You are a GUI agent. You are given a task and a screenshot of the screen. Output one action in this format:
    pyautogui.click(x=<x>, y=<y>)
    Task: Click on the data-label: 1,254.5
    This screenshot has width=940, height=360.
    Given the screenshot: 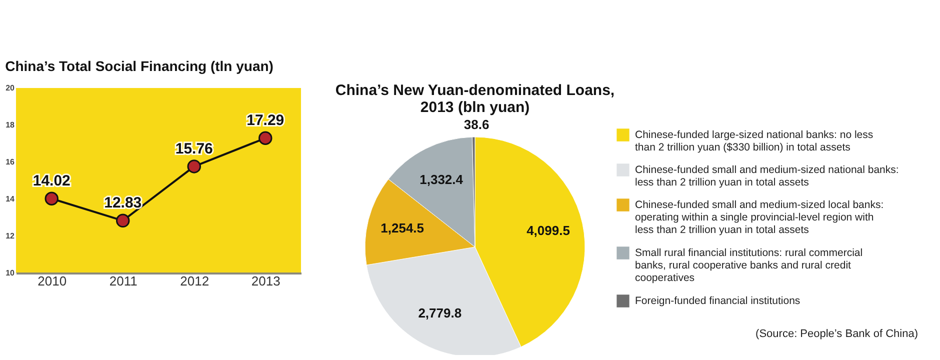 What is the action you would take?
    pyautogui.click(x=402, y=228)
    